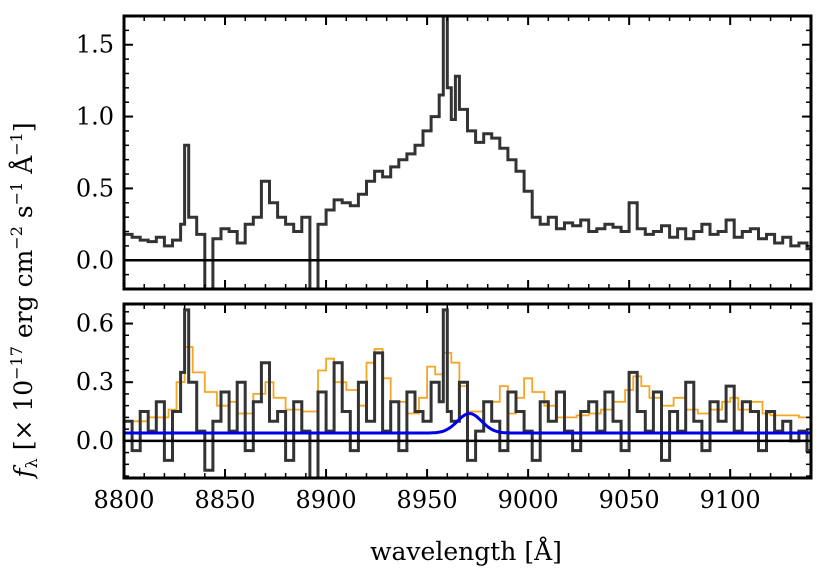  I want to click on y-axis-title-s: s, so click(23, 215).